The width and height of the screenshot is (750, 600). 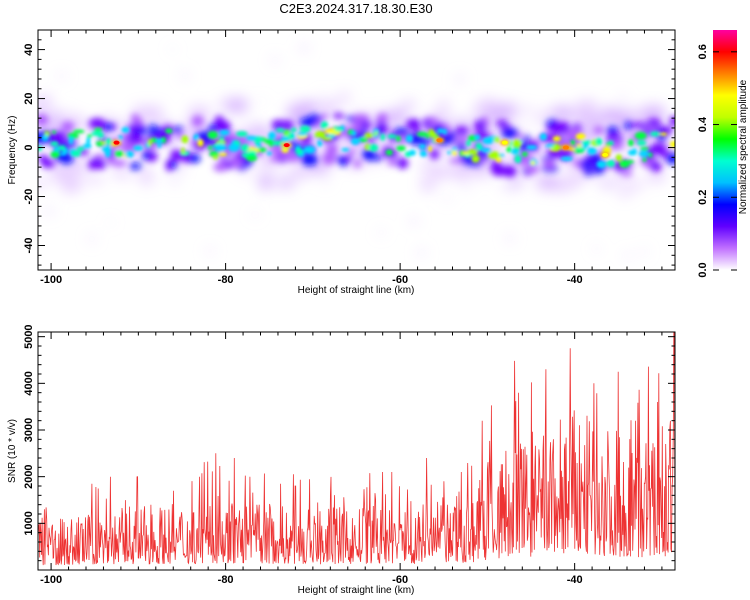 I want to click on spectrogram-x-axis-label: Height of straight line (km), so click(x=356, y=290).